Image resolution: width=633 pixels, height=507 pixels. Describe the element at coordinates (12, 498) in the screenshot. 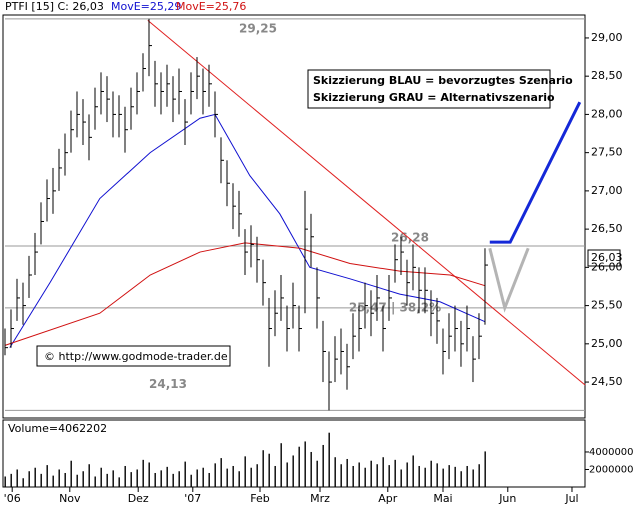

I see `x-tick-label: '06` at that location.